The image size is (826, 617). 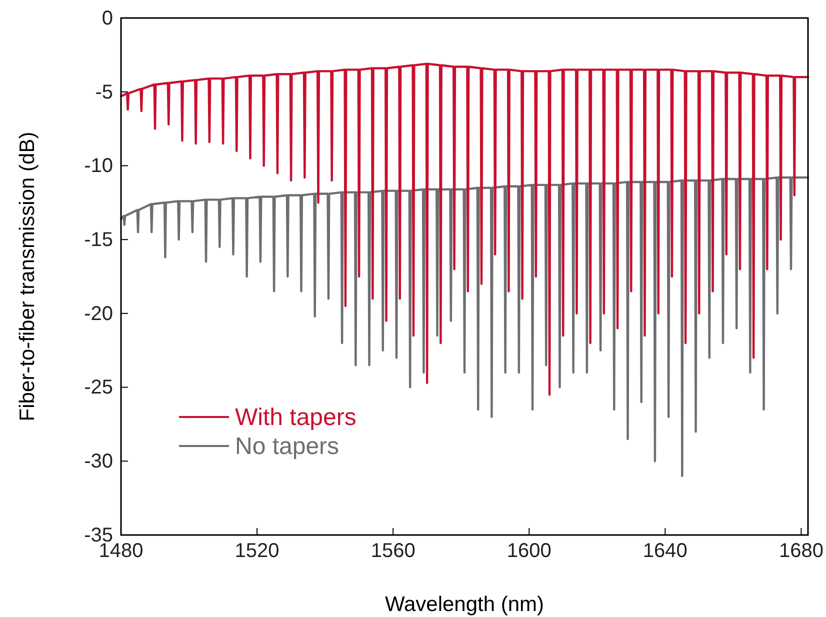 I want to click on x-axis-title: Wavelength (nm), so click(x=464, y=604).